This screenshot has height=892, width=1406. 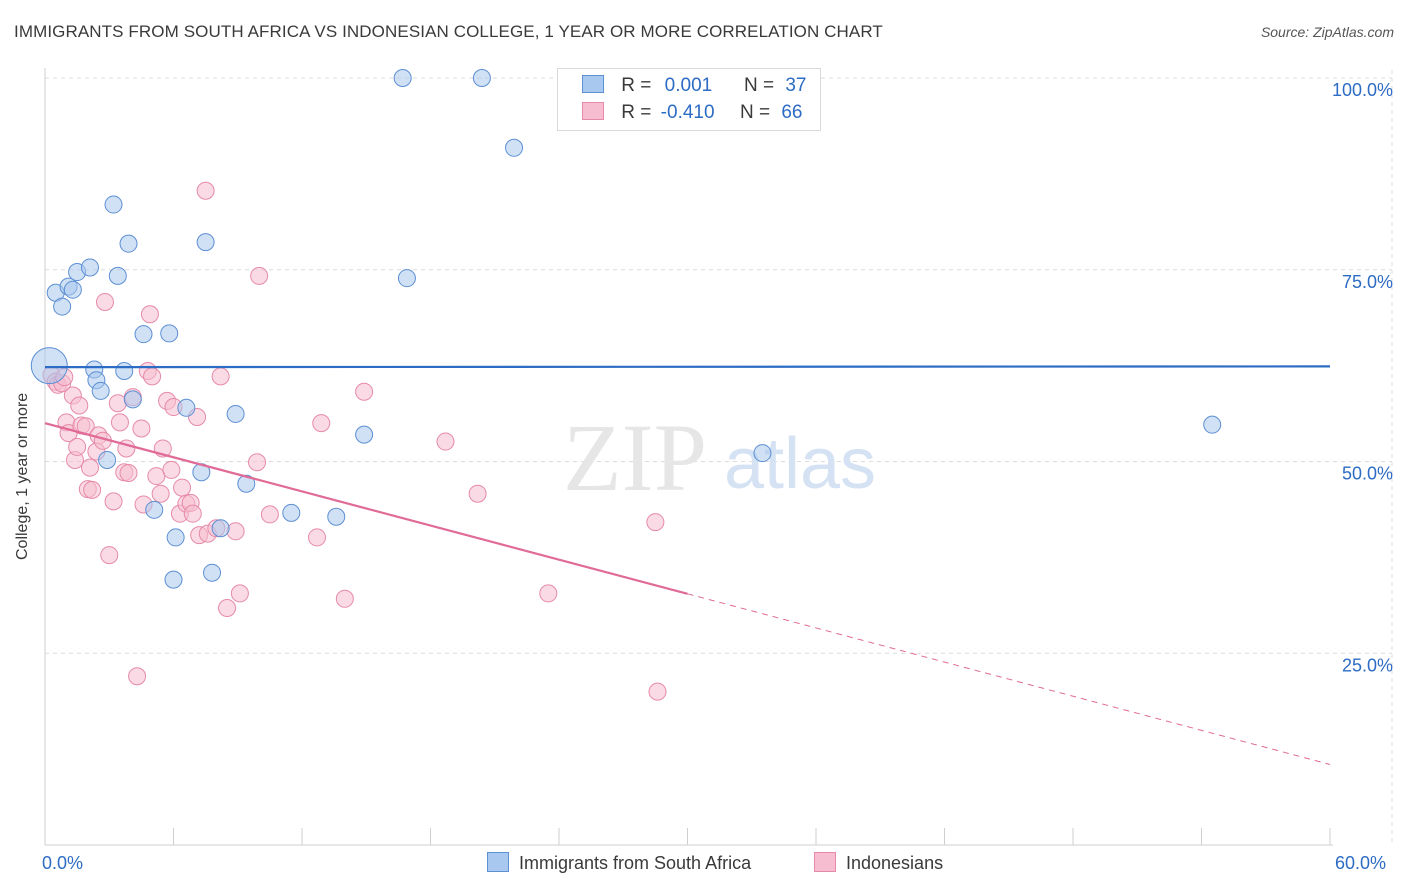 I want to click on legend-row-indonesians: R = -0.410 N = 66, so click(x=692, y=114).